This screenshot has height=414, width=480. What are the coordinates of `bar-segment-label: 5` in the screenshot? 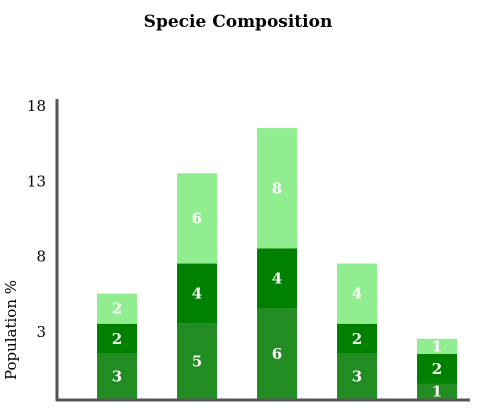 It's located at (197, 361).